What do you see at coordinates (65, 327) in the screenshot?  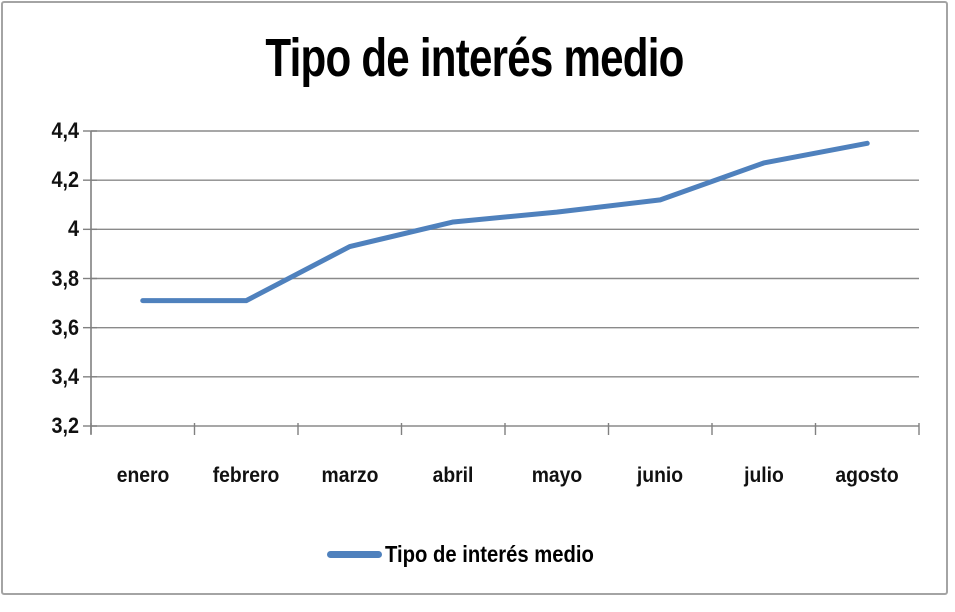 I see `y-tick-label: 3,6` at bounding box center [65, 327].